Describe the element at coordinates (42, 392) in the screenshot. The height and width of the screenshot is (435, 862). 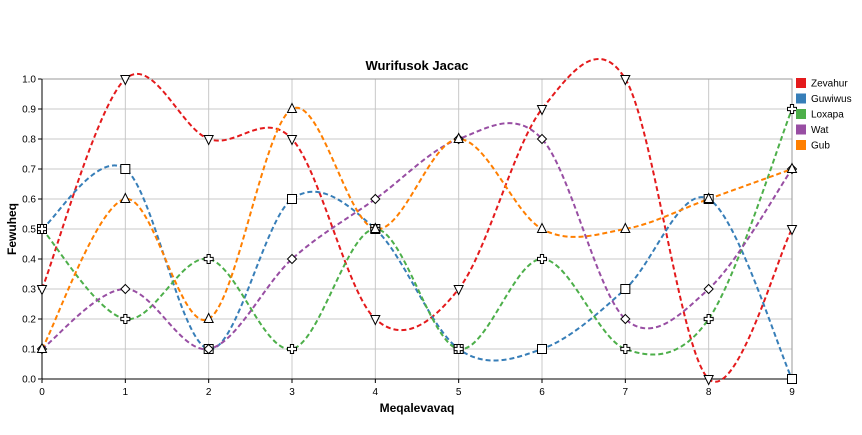
I see `x-tick-label: 0` at that location.